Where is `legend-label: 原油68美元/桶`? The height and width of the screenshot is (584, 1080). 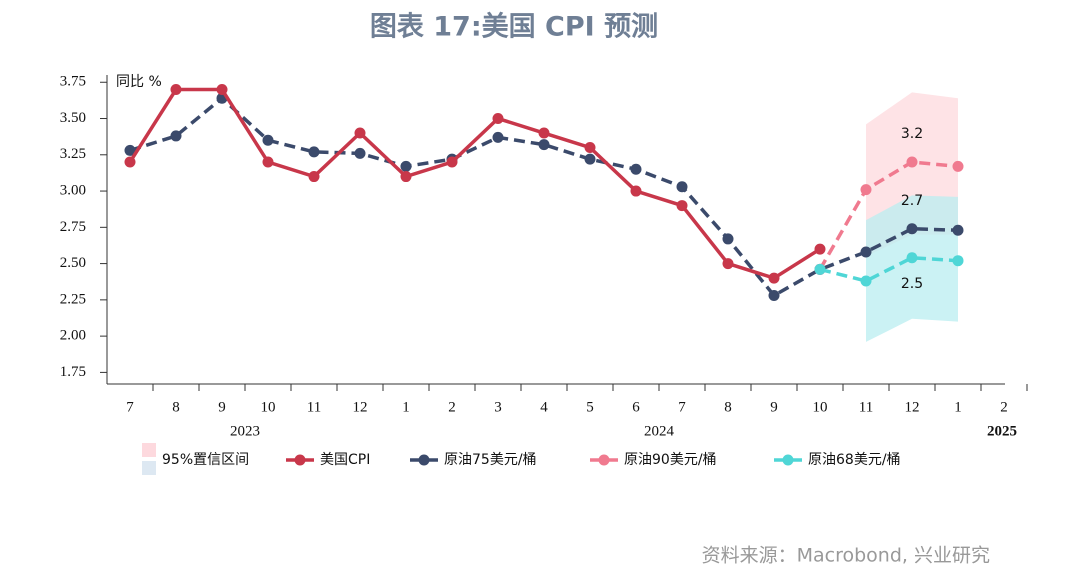
legend-label: 原油68美元/桶 is located at coordinates (854, 460).